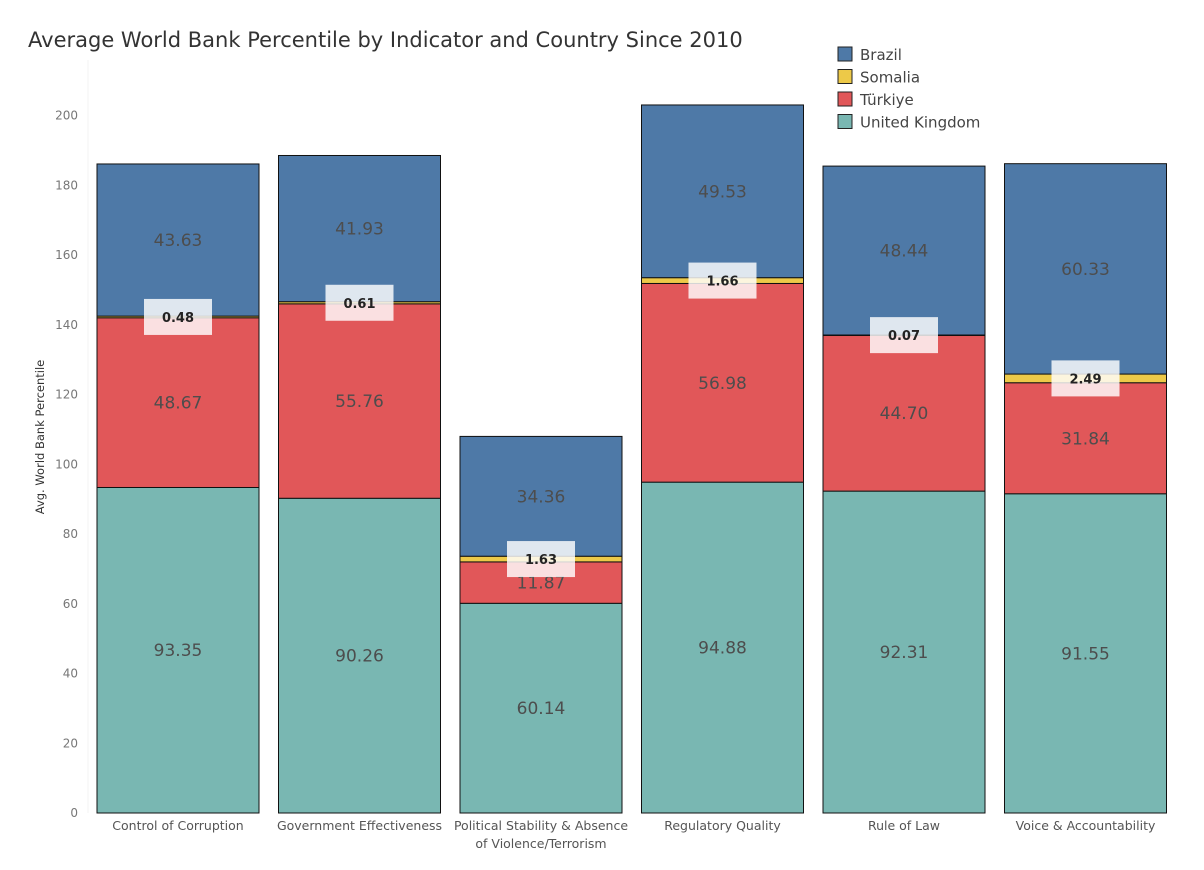 The image size is (1204, 870). I want to click on legend-swatch-somalia, so click(845, 76).